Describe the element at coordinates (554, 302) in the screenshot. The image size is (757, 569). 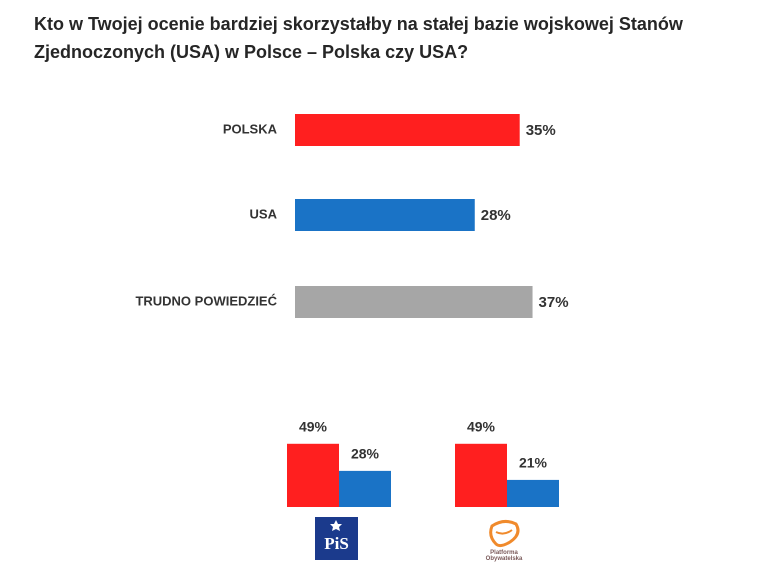
I see `value-label: 37%` at that location.